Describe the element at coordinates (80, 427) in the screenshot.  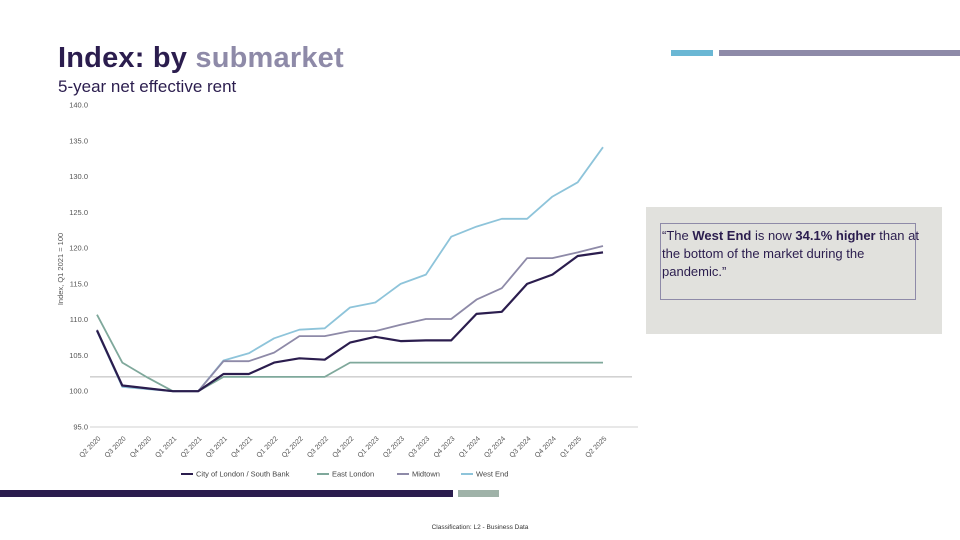
I see `y-tick-label: 95.0` at that location.